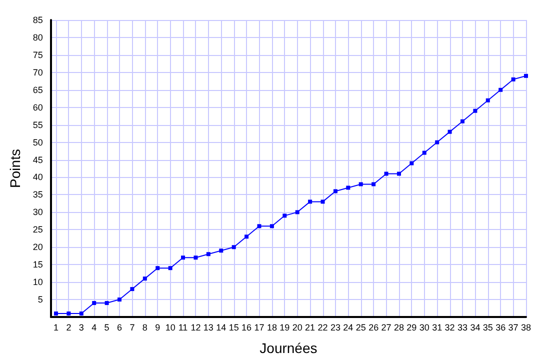  What do you see at coordinates (411, 327) in the screenshot?
I see `x-tick-label: 29` at bounding box center [411, 327].